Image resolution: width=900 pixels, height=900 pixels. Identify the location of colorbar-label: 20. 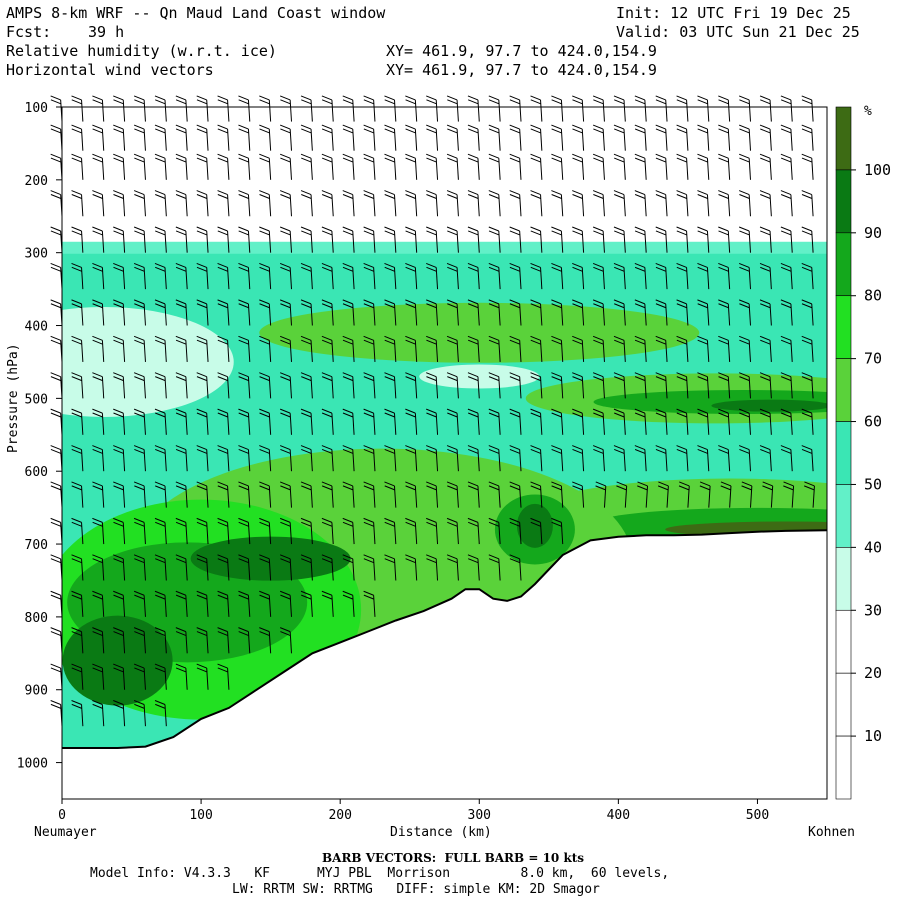
(873, 673).